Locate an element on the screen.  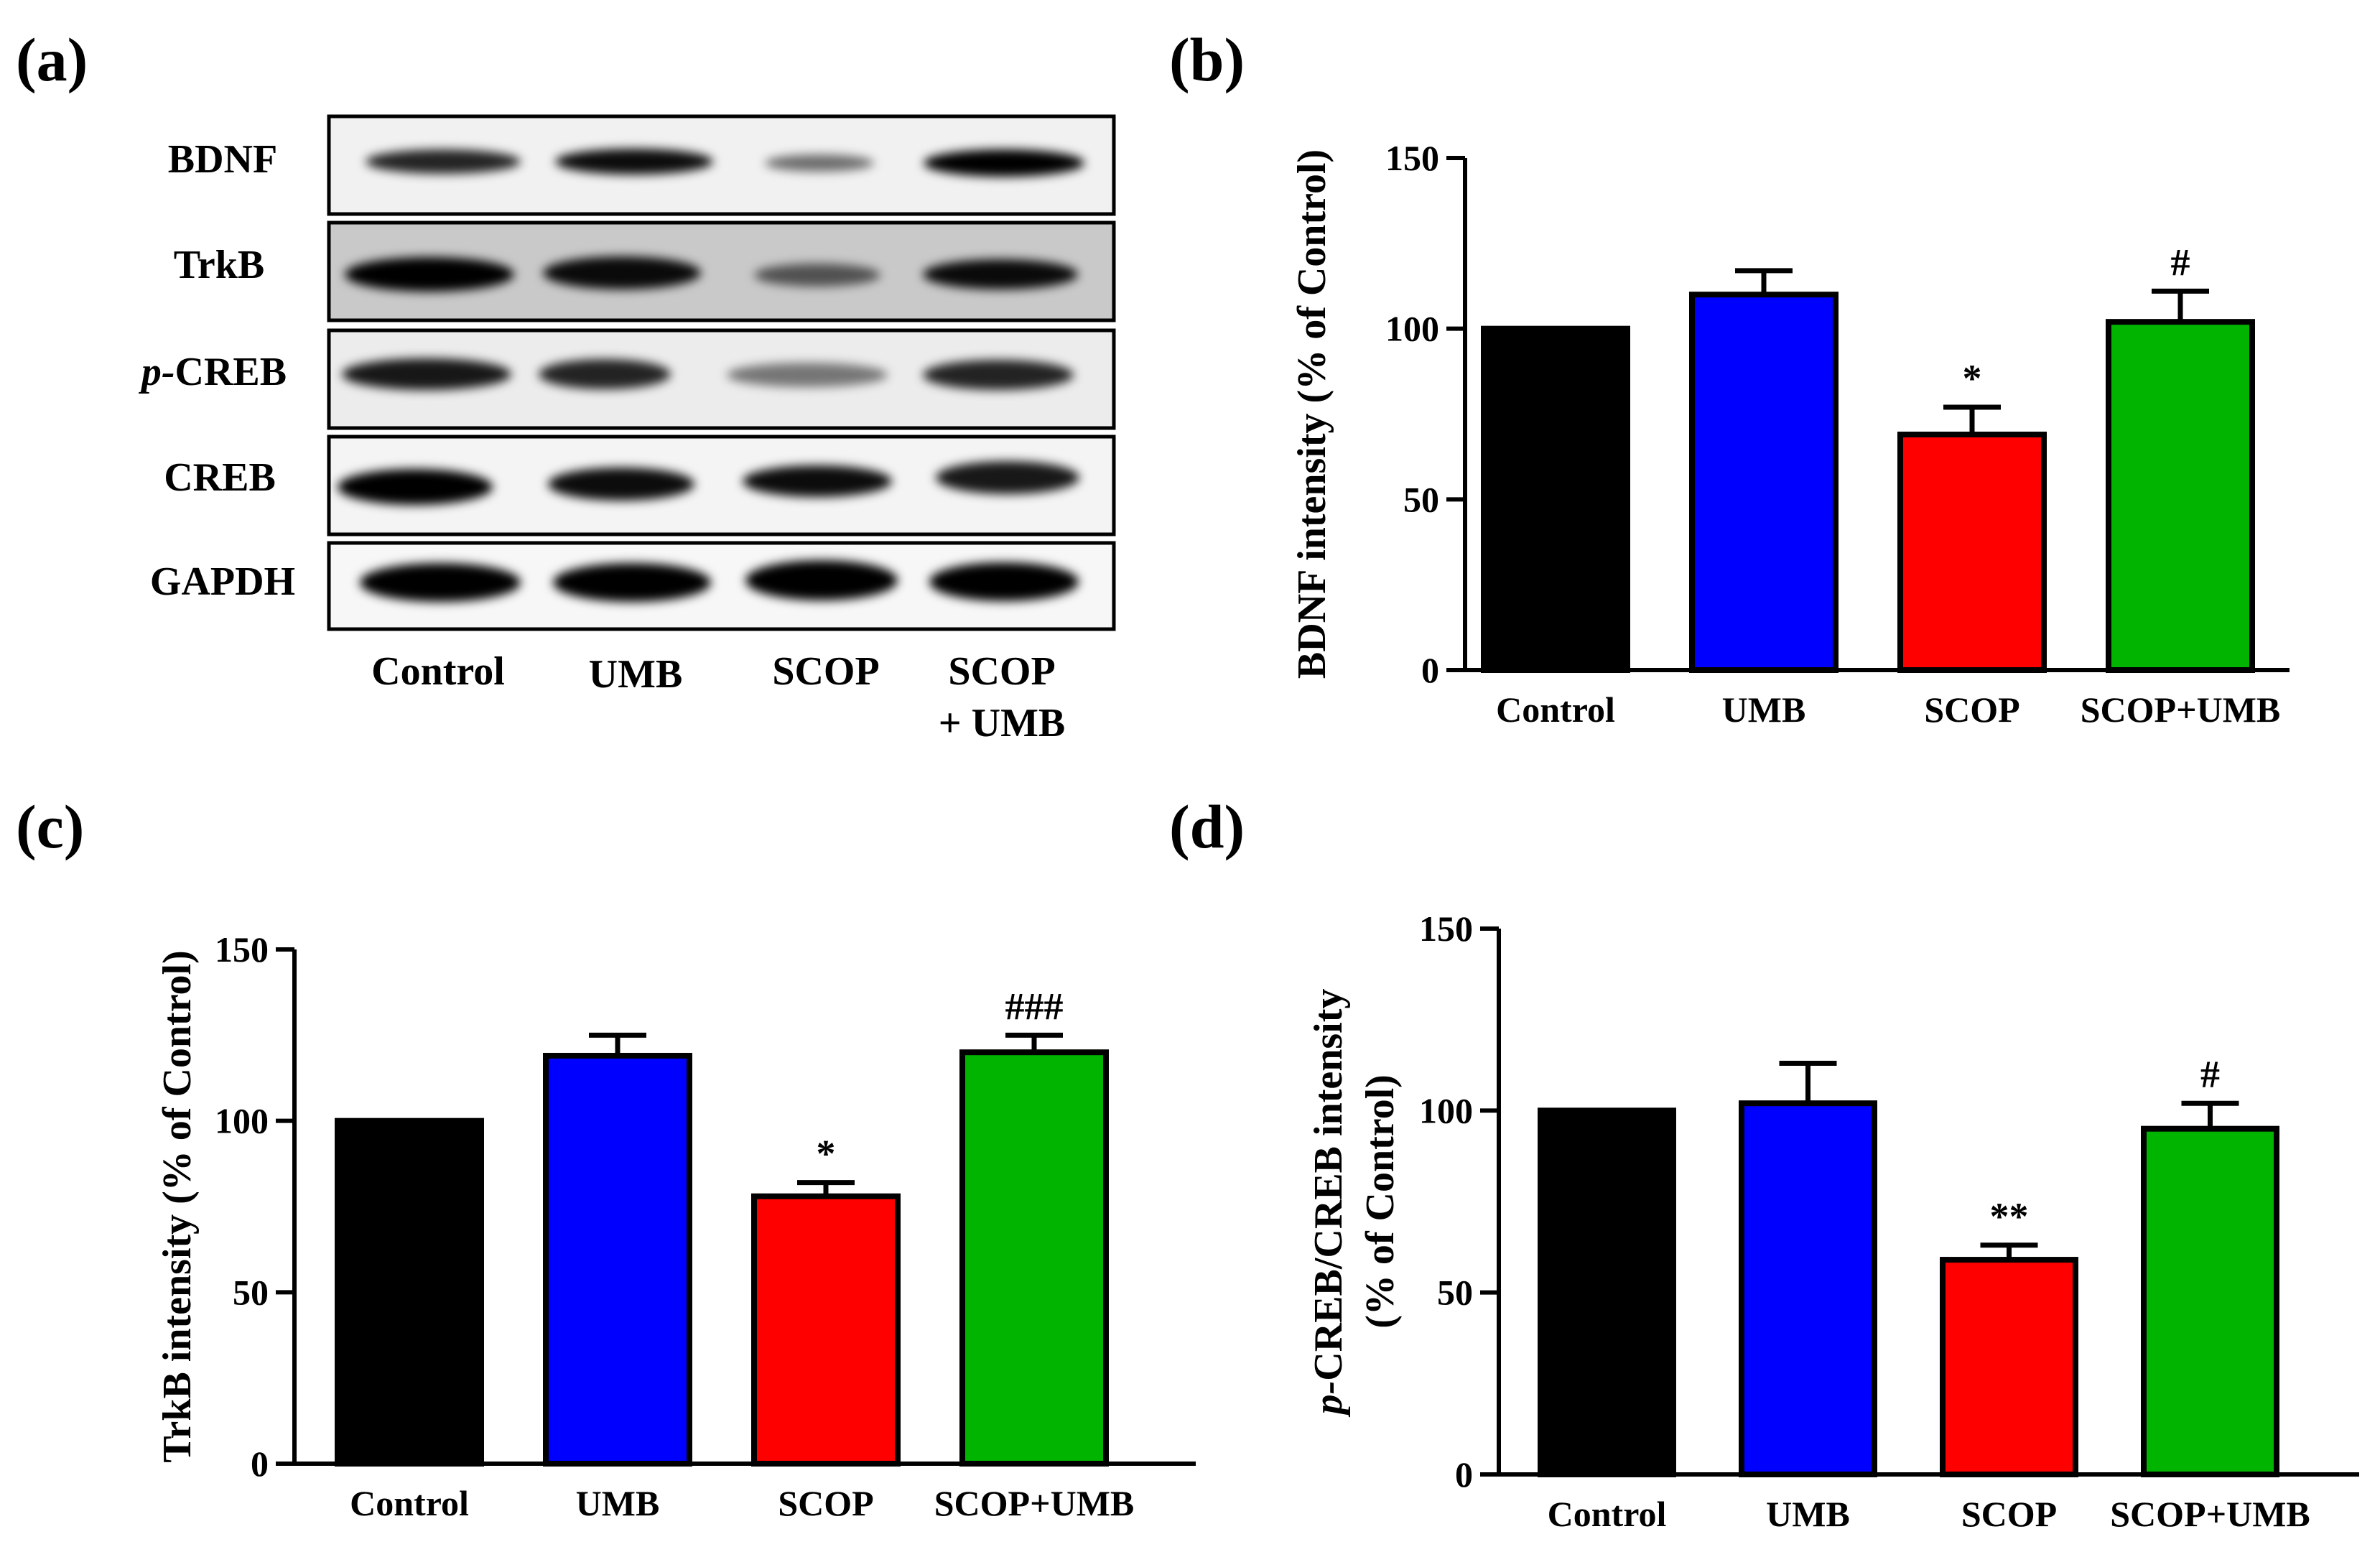
panel-label-b: (b) is located at coordinates (1207, 60).